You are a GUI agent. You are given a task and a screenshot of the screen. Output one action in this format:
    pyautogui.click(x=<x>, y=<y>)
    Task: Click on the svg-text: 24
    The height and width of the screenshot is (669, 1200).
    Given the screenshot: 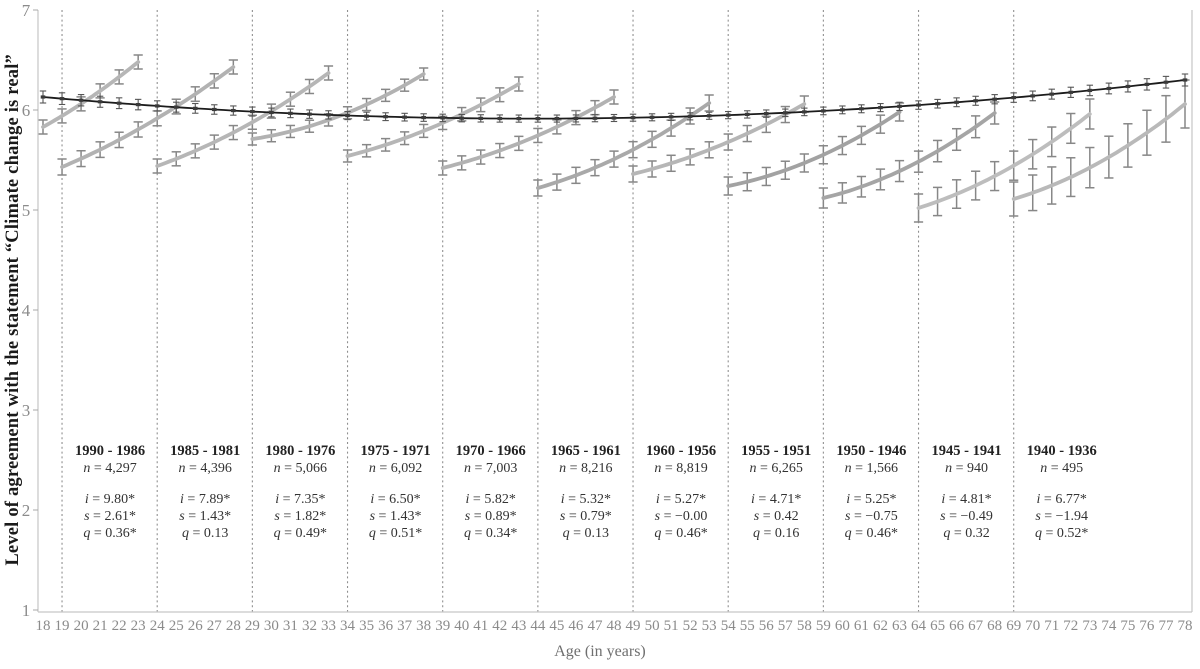 What is the action you would take?
    pyautogui.click(x=158, y=626)
    